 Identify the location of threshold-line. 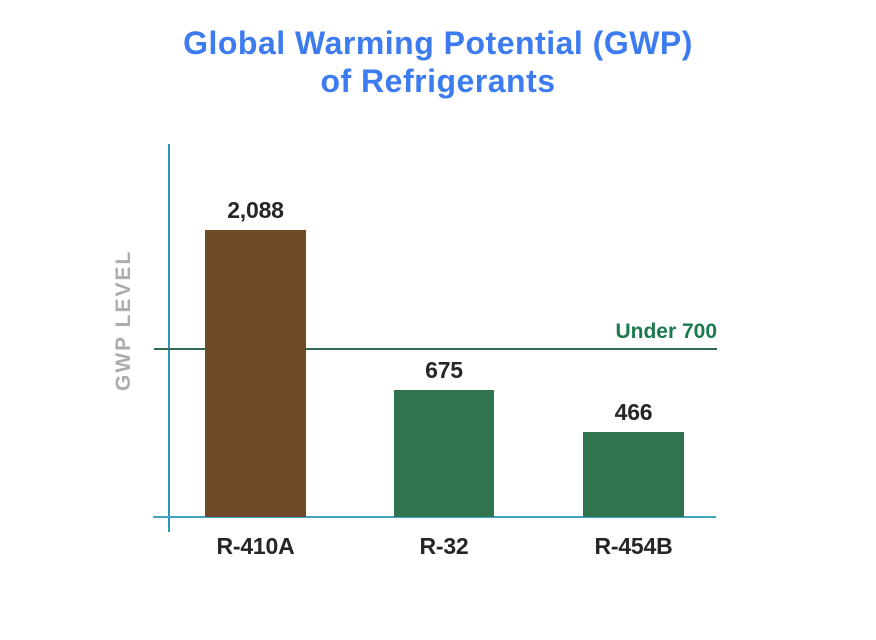
(435, 349).